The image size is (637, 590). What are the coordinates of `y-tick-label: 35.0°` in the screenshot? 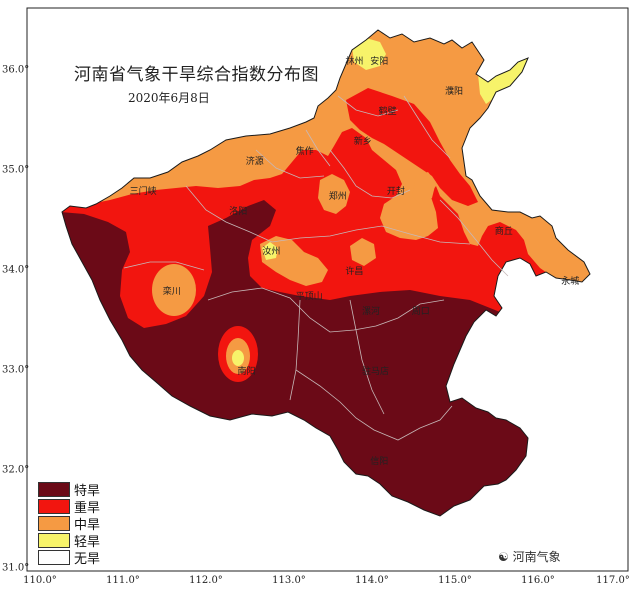 It's located at (16, 170).